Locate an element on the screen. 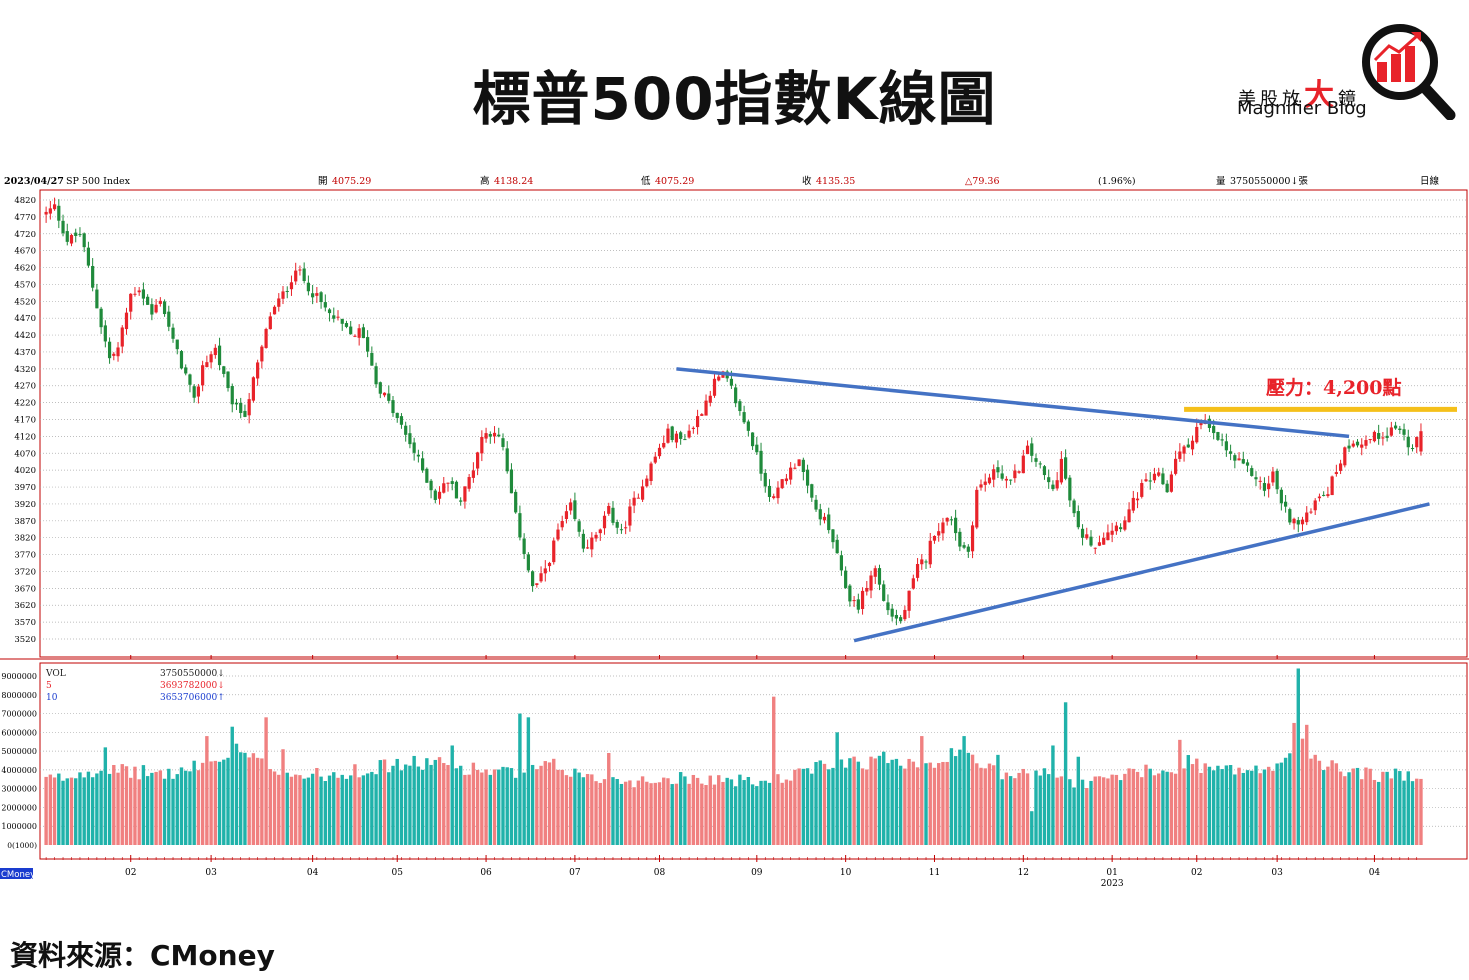 Image resolution: width=1469 pixels, height=980 pixels. volume-tick-label: 6000000 is located at coordinates (19, 732).